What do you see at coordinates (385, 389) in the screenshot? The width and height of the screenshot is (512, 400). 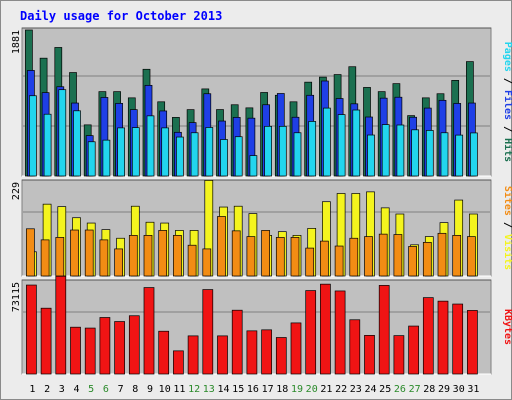 I see `day-label: 25` at bounding box center [385, 389].